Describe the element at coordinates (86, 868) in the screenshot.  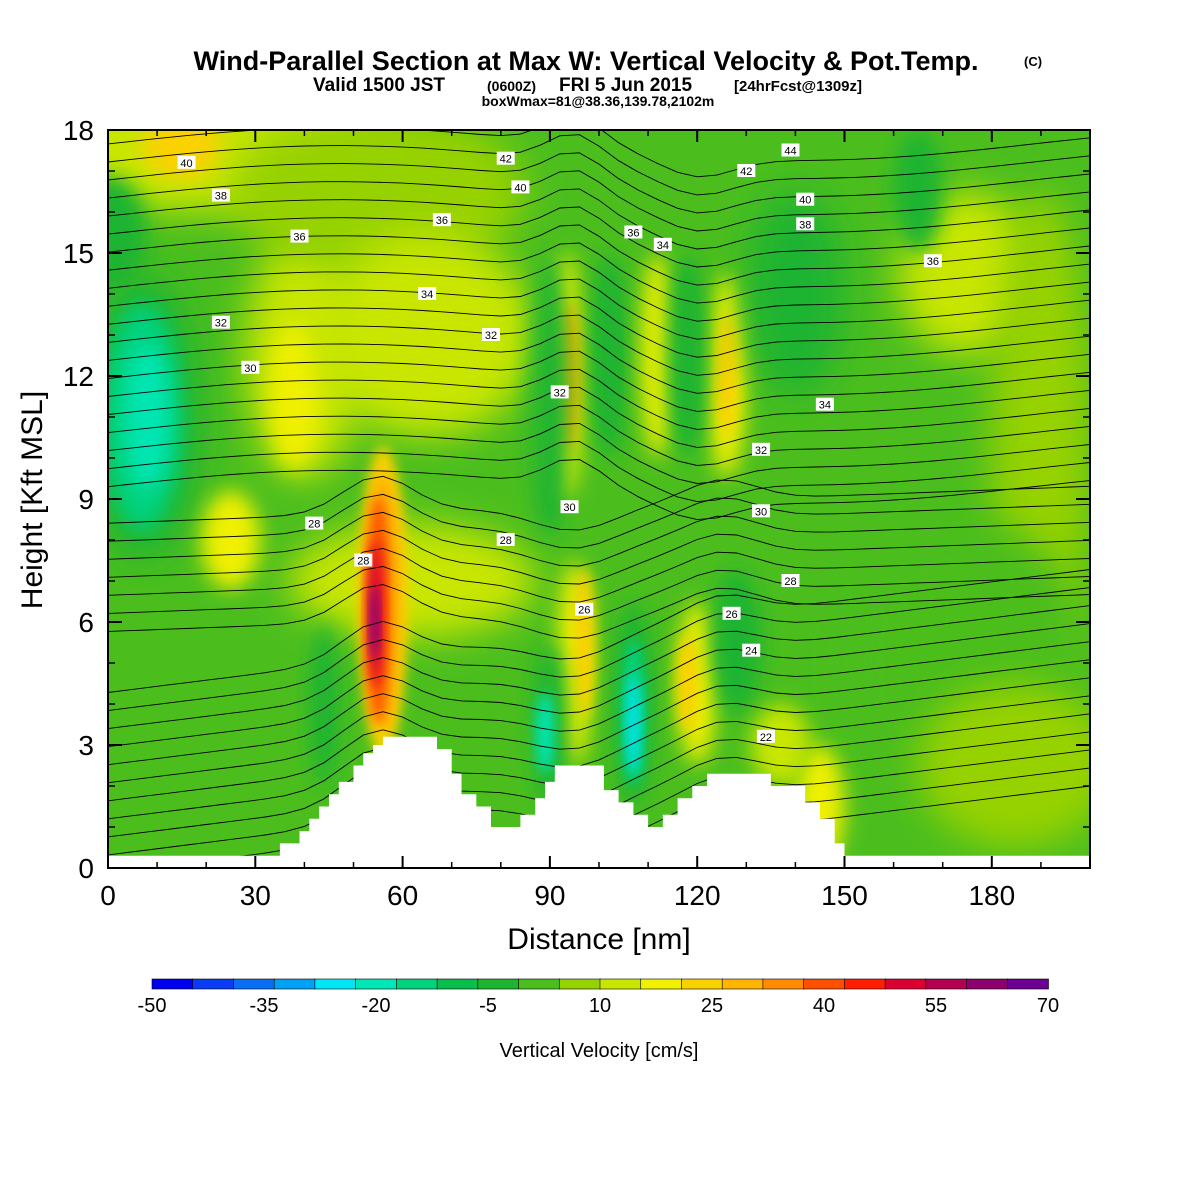
I see `y-tick-label: 0` at that location.